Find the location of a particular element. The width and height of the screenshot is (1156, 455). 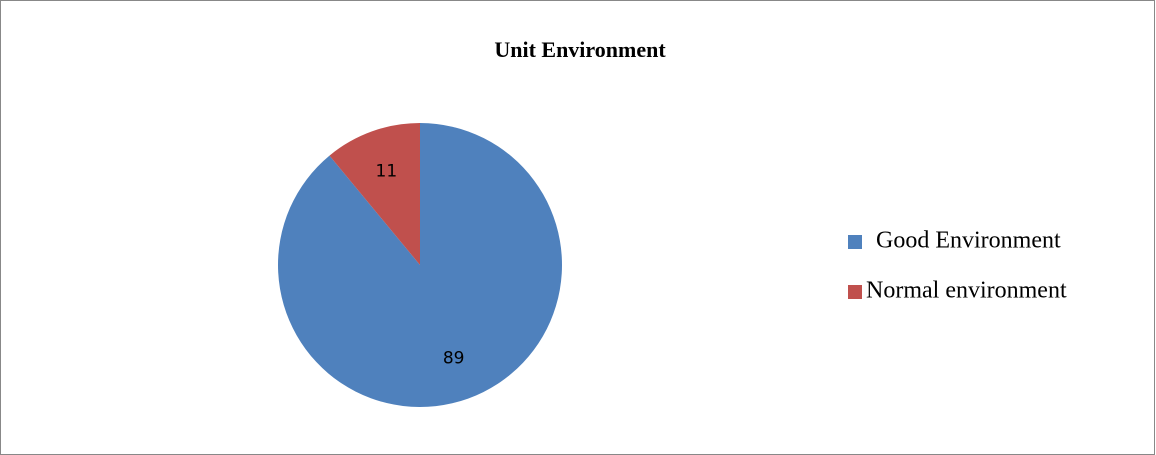

chart-title: Unit Environment is located at coordinates (580, 49).